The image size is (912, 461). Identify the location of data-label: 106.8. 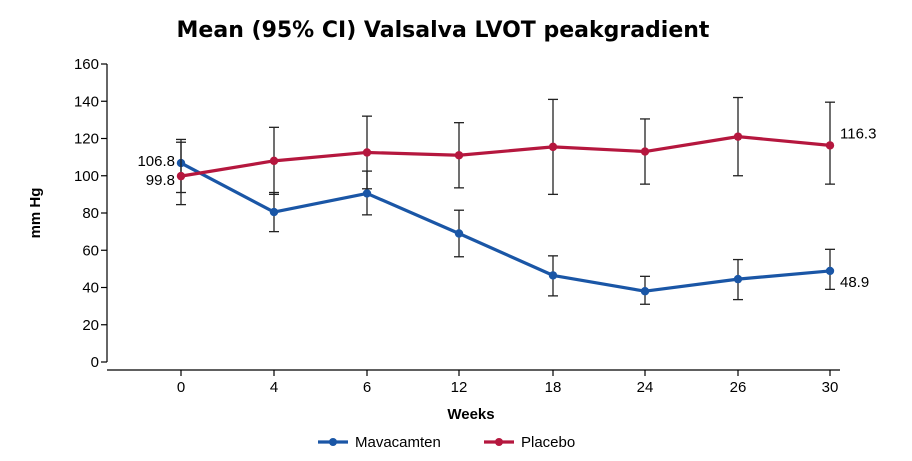
(156, 161).